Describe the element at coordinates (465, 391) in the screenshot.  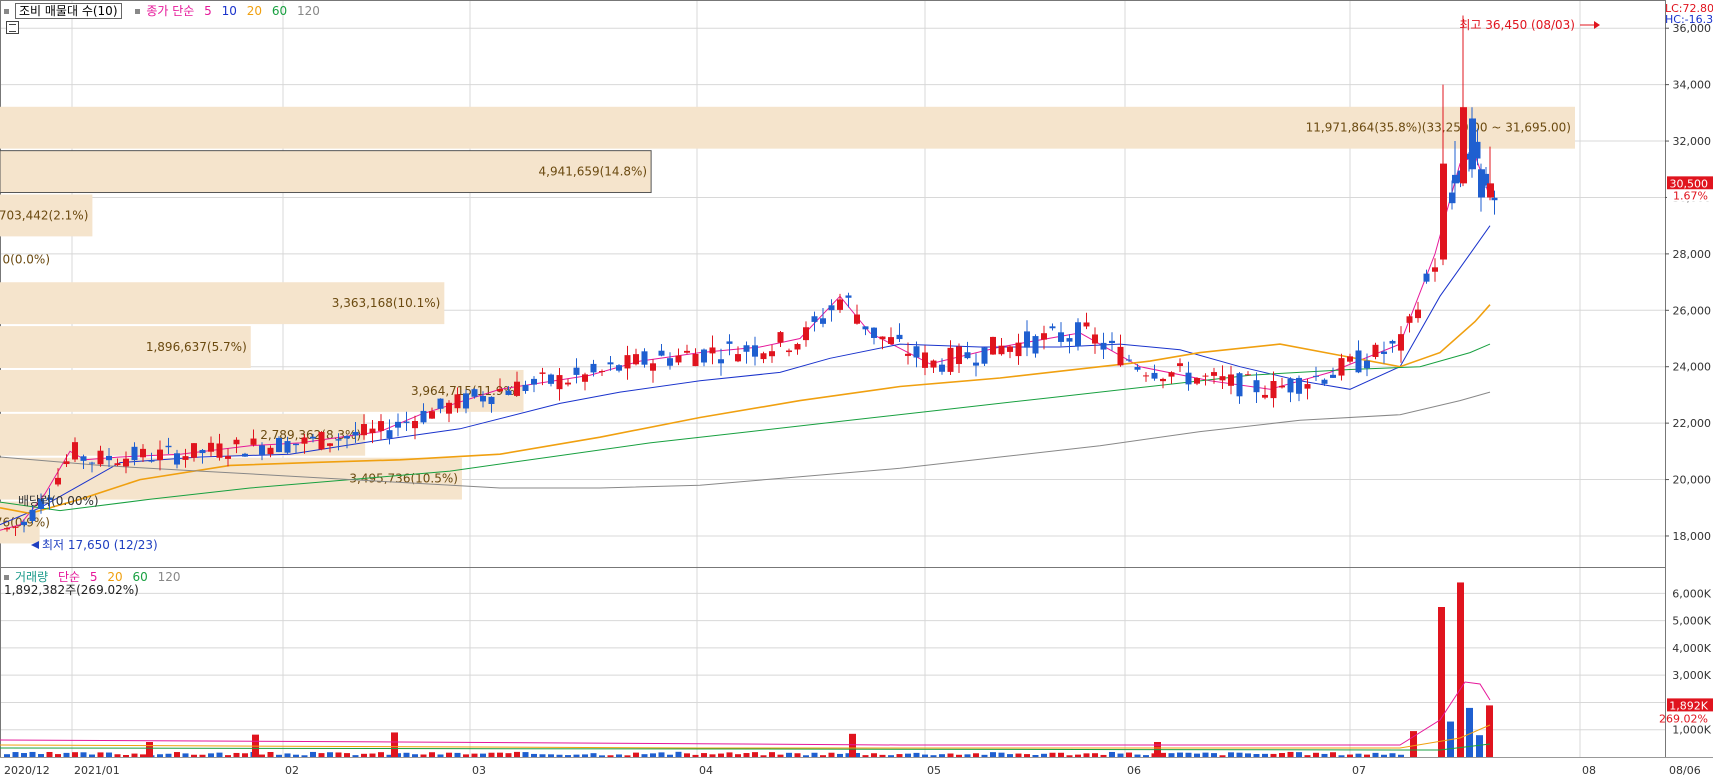
I see `profile-label: 3,964,715(11.9%)` at that location.